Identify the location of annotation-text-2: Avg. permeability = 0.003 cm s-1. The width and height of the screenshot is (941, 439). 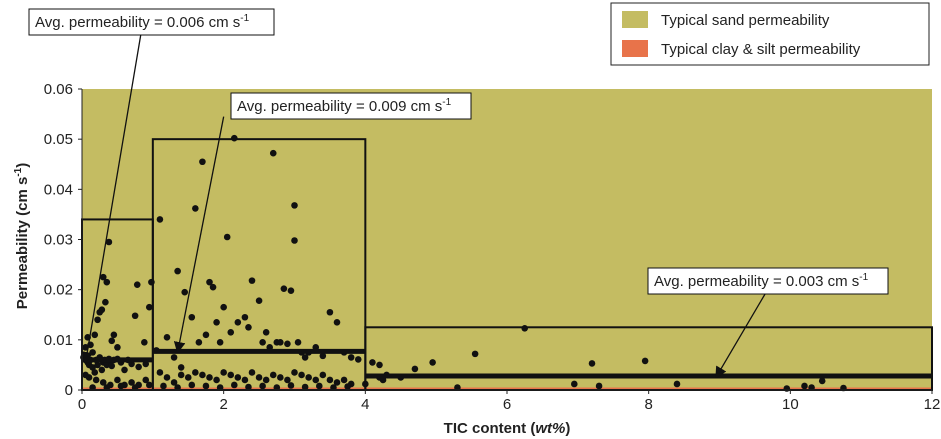
(761, 281).